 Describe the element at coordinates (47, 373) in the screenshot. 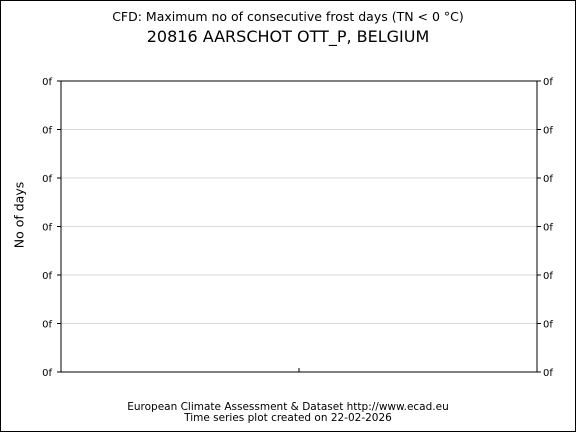

I see `y-tick-label-left-6: 0f` at that location.